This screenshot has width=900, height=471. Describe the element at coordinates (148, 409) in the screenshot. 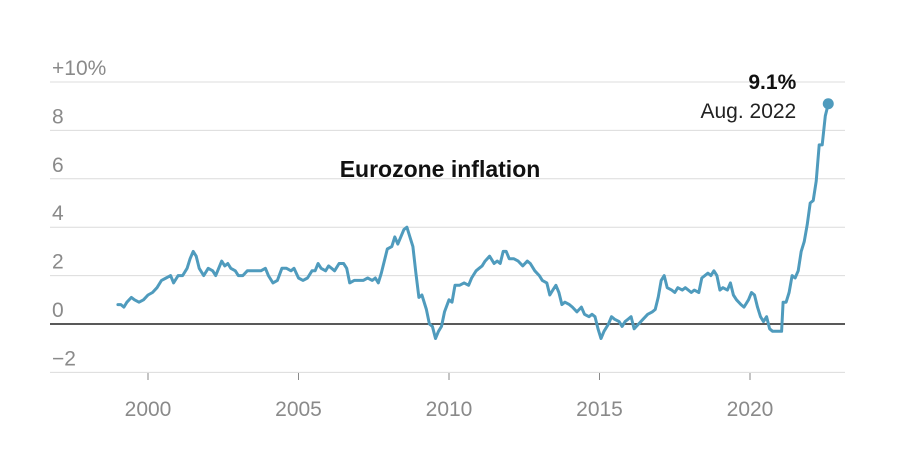

I see `x-tick-label: 2000` at that location.